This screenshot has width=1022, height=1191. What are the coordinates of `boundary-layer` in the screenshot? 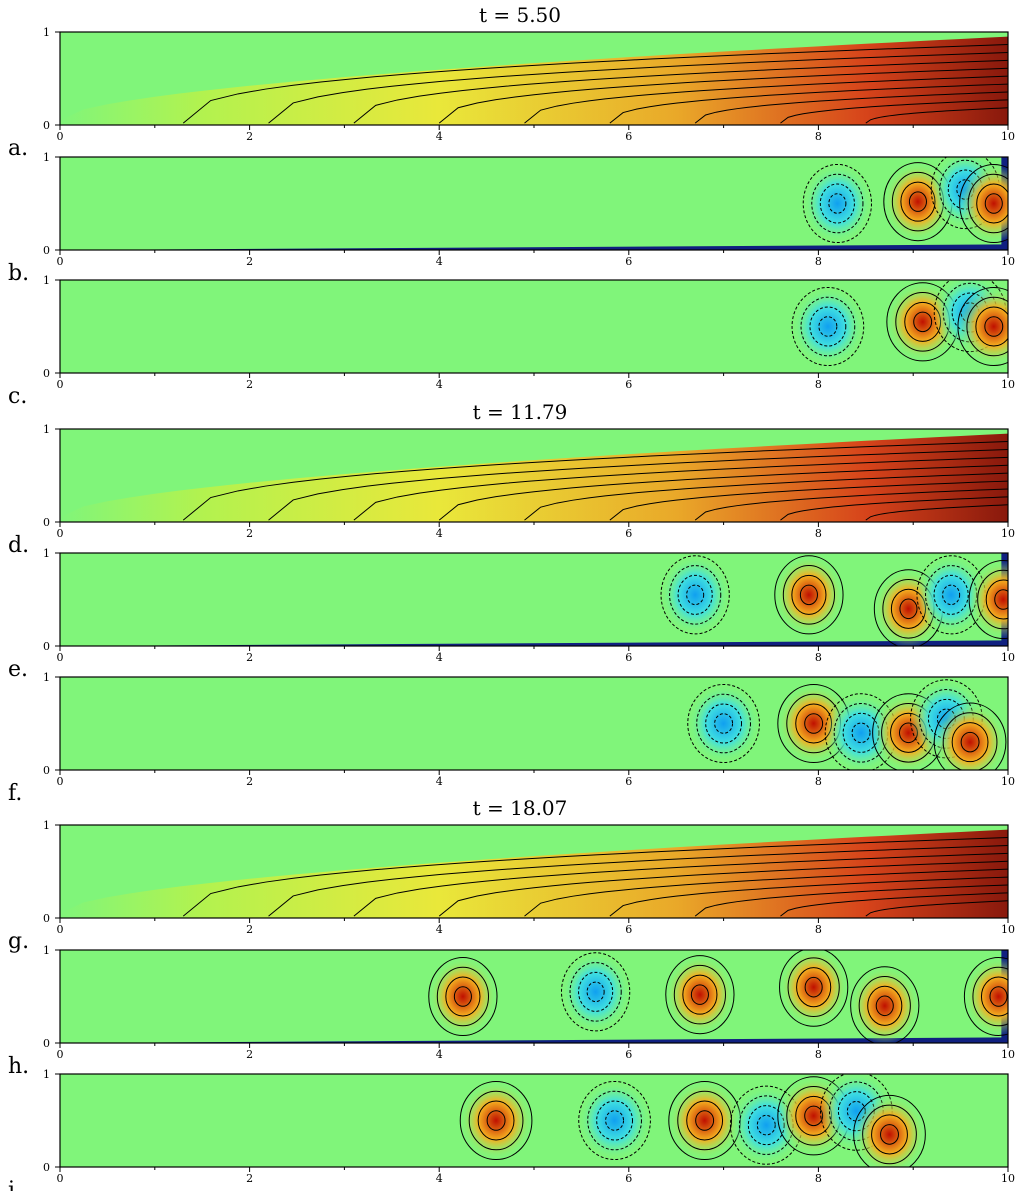 It's located at (534, 247).